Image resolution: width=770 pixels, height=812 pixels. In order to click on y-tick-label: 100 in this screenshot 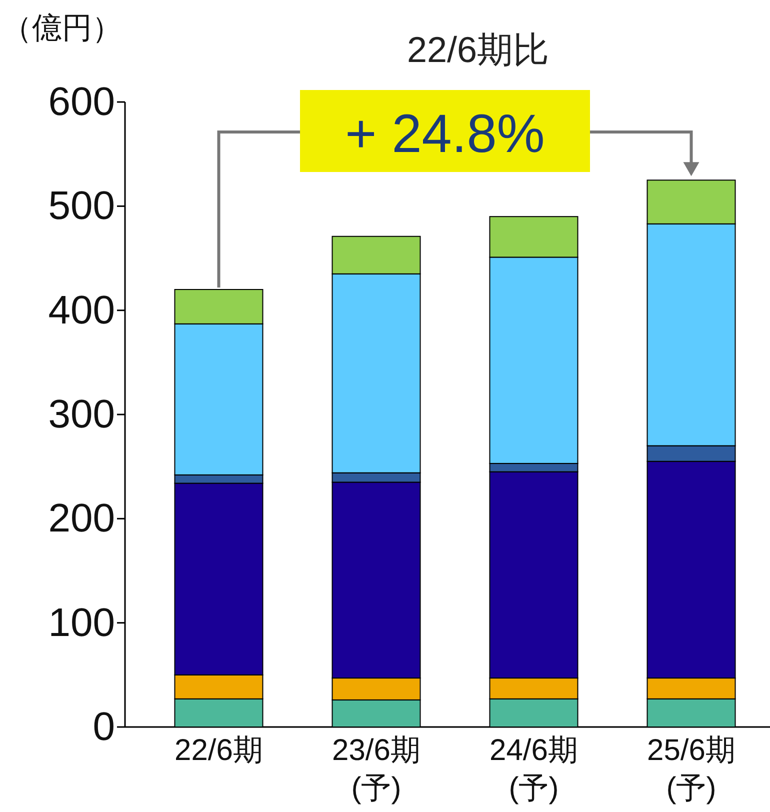, I will do `click(81, 622)`.